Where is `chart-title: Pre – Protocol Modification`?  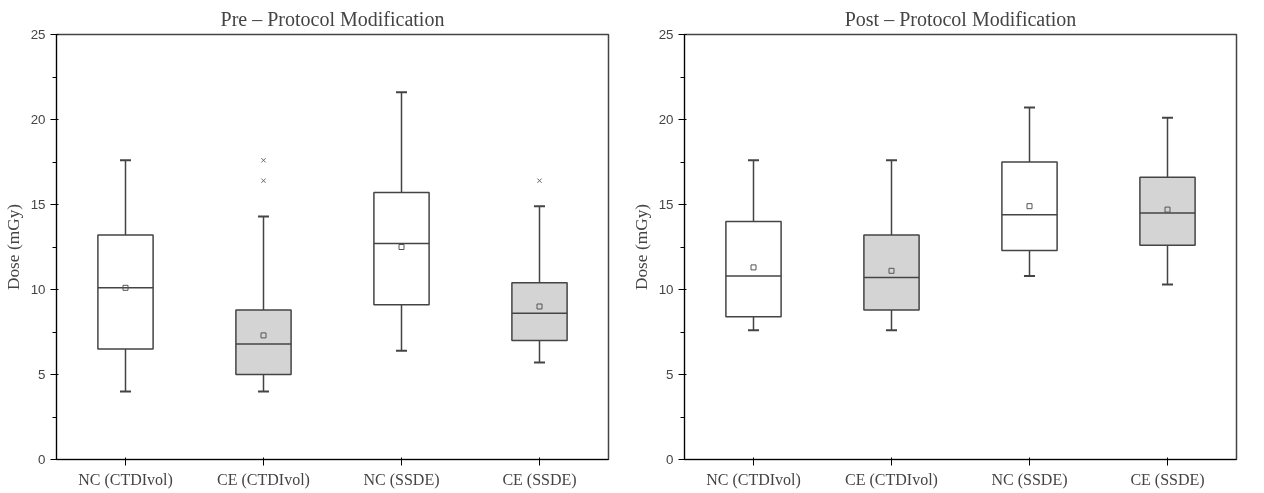 chart-title: Pre – Protocol Modification is located at coordinates (332, 18).